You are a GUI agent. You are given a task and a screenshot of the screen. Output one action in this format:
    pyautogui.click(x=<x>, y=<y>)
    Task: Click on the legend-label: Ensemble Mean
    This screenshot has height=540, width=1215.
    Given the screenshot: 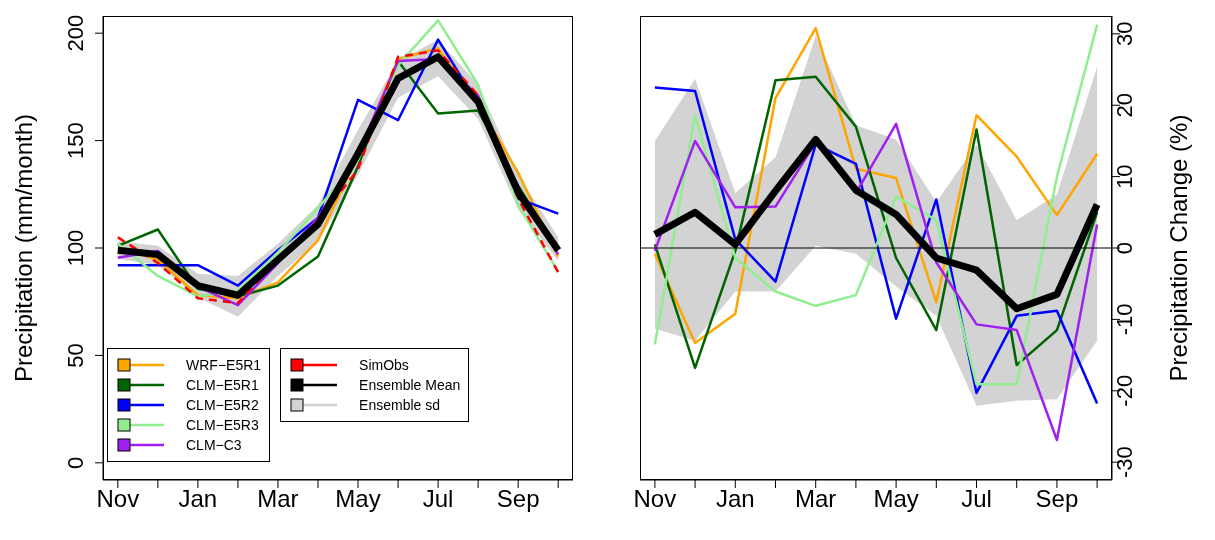 What is the action you would take?
    pyautogui.click(x=410, y=385)
    